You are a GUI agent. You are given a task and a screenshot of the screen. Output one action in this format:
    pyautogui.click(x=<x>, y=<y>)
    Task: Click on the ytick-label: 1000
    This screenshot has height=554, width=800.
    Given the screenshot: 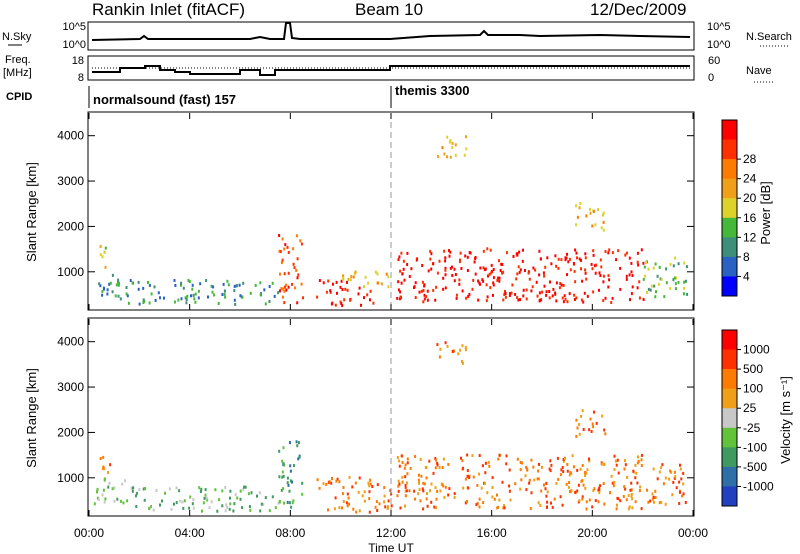 What is the action you would take?
    pyautogui.click(x=70, y=478)
    